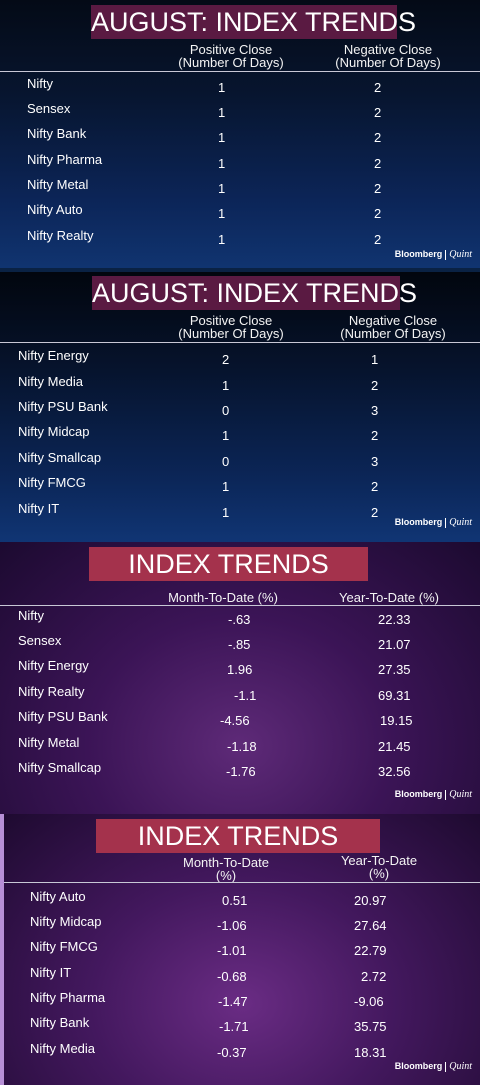  I want to click on table-row: Nifty Metal -1.18 21.45, so click(240, 745).